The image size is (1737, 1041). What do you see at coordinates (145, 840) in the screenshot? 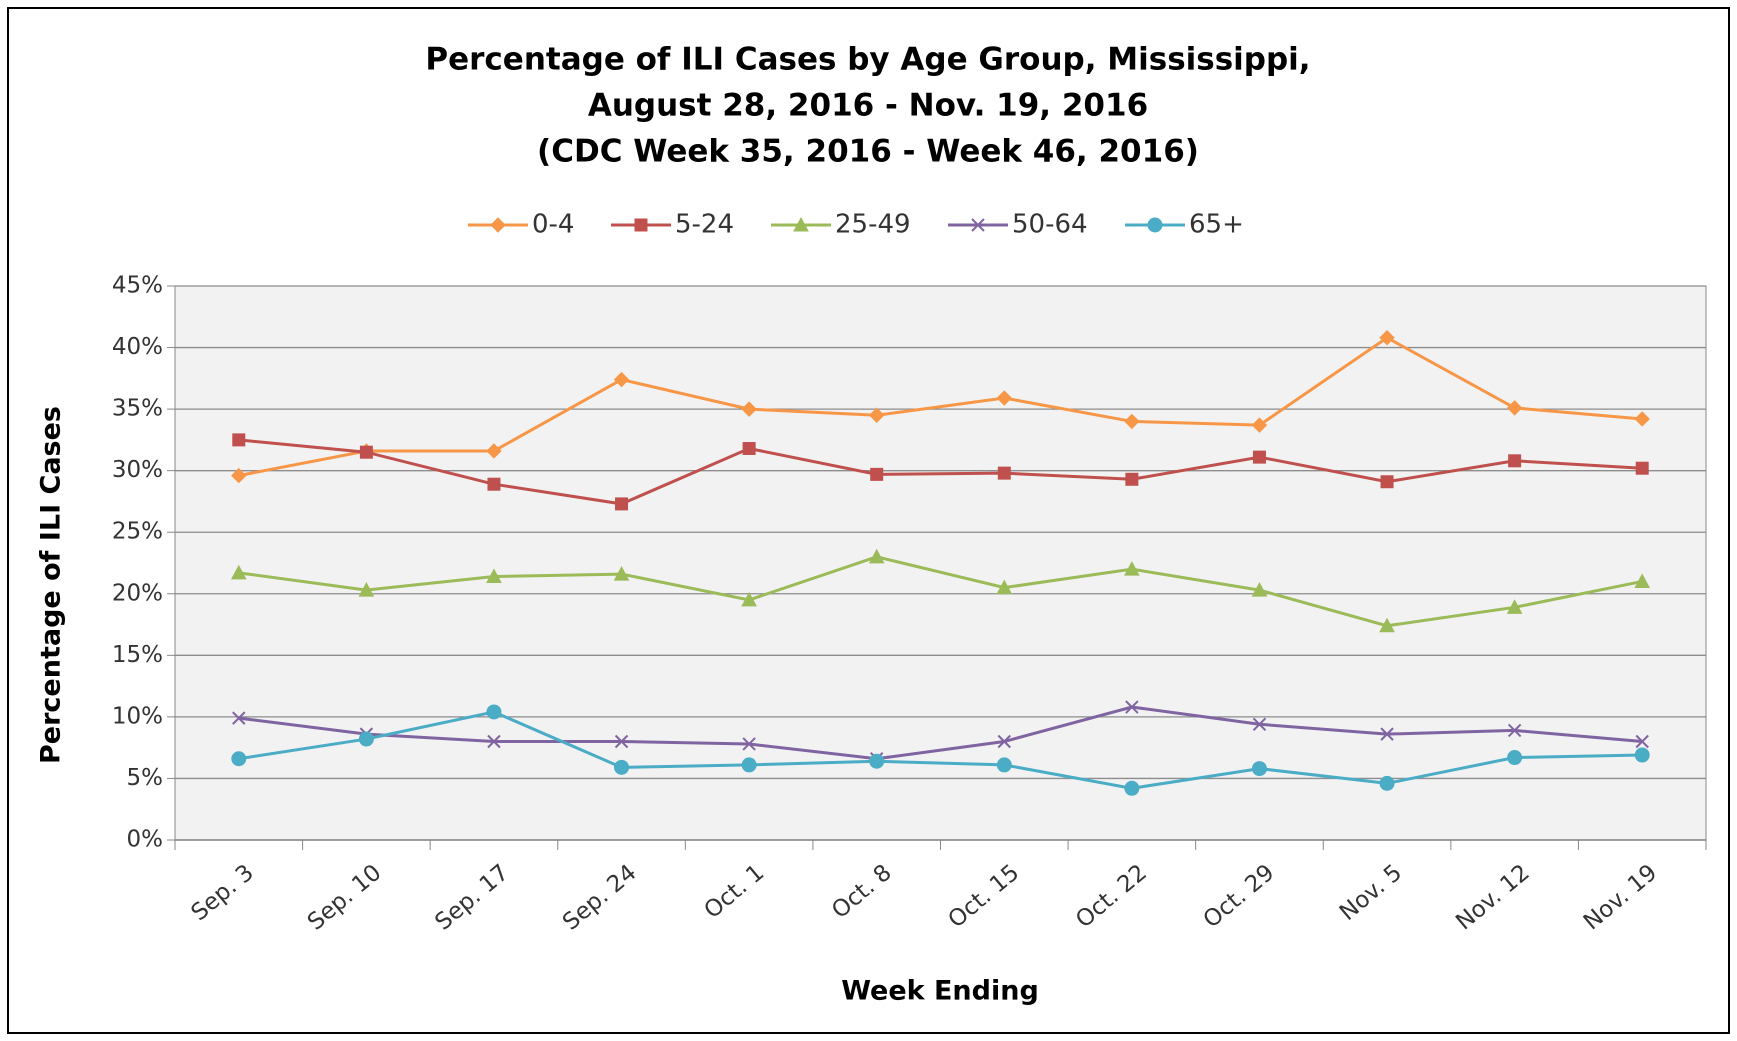
I see `y-tick-label: 0%` at bounding box center [145, 840].